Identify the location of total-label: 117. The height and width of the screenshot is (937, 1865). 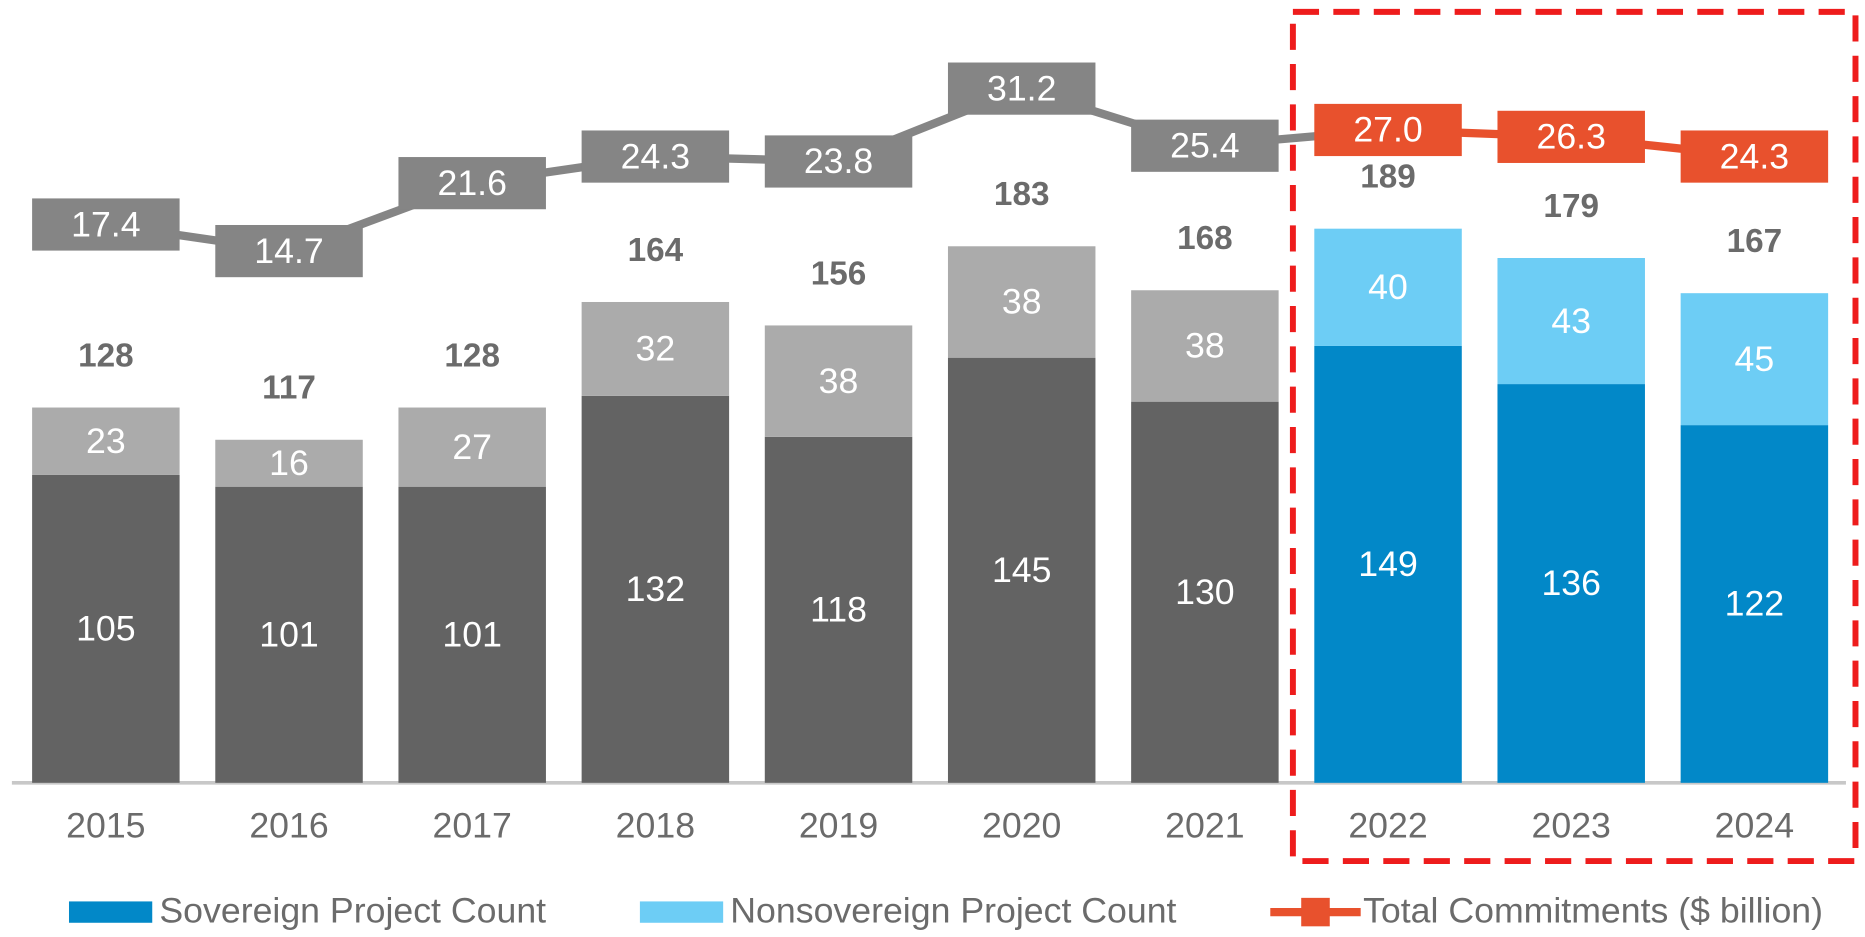
(289, 388).